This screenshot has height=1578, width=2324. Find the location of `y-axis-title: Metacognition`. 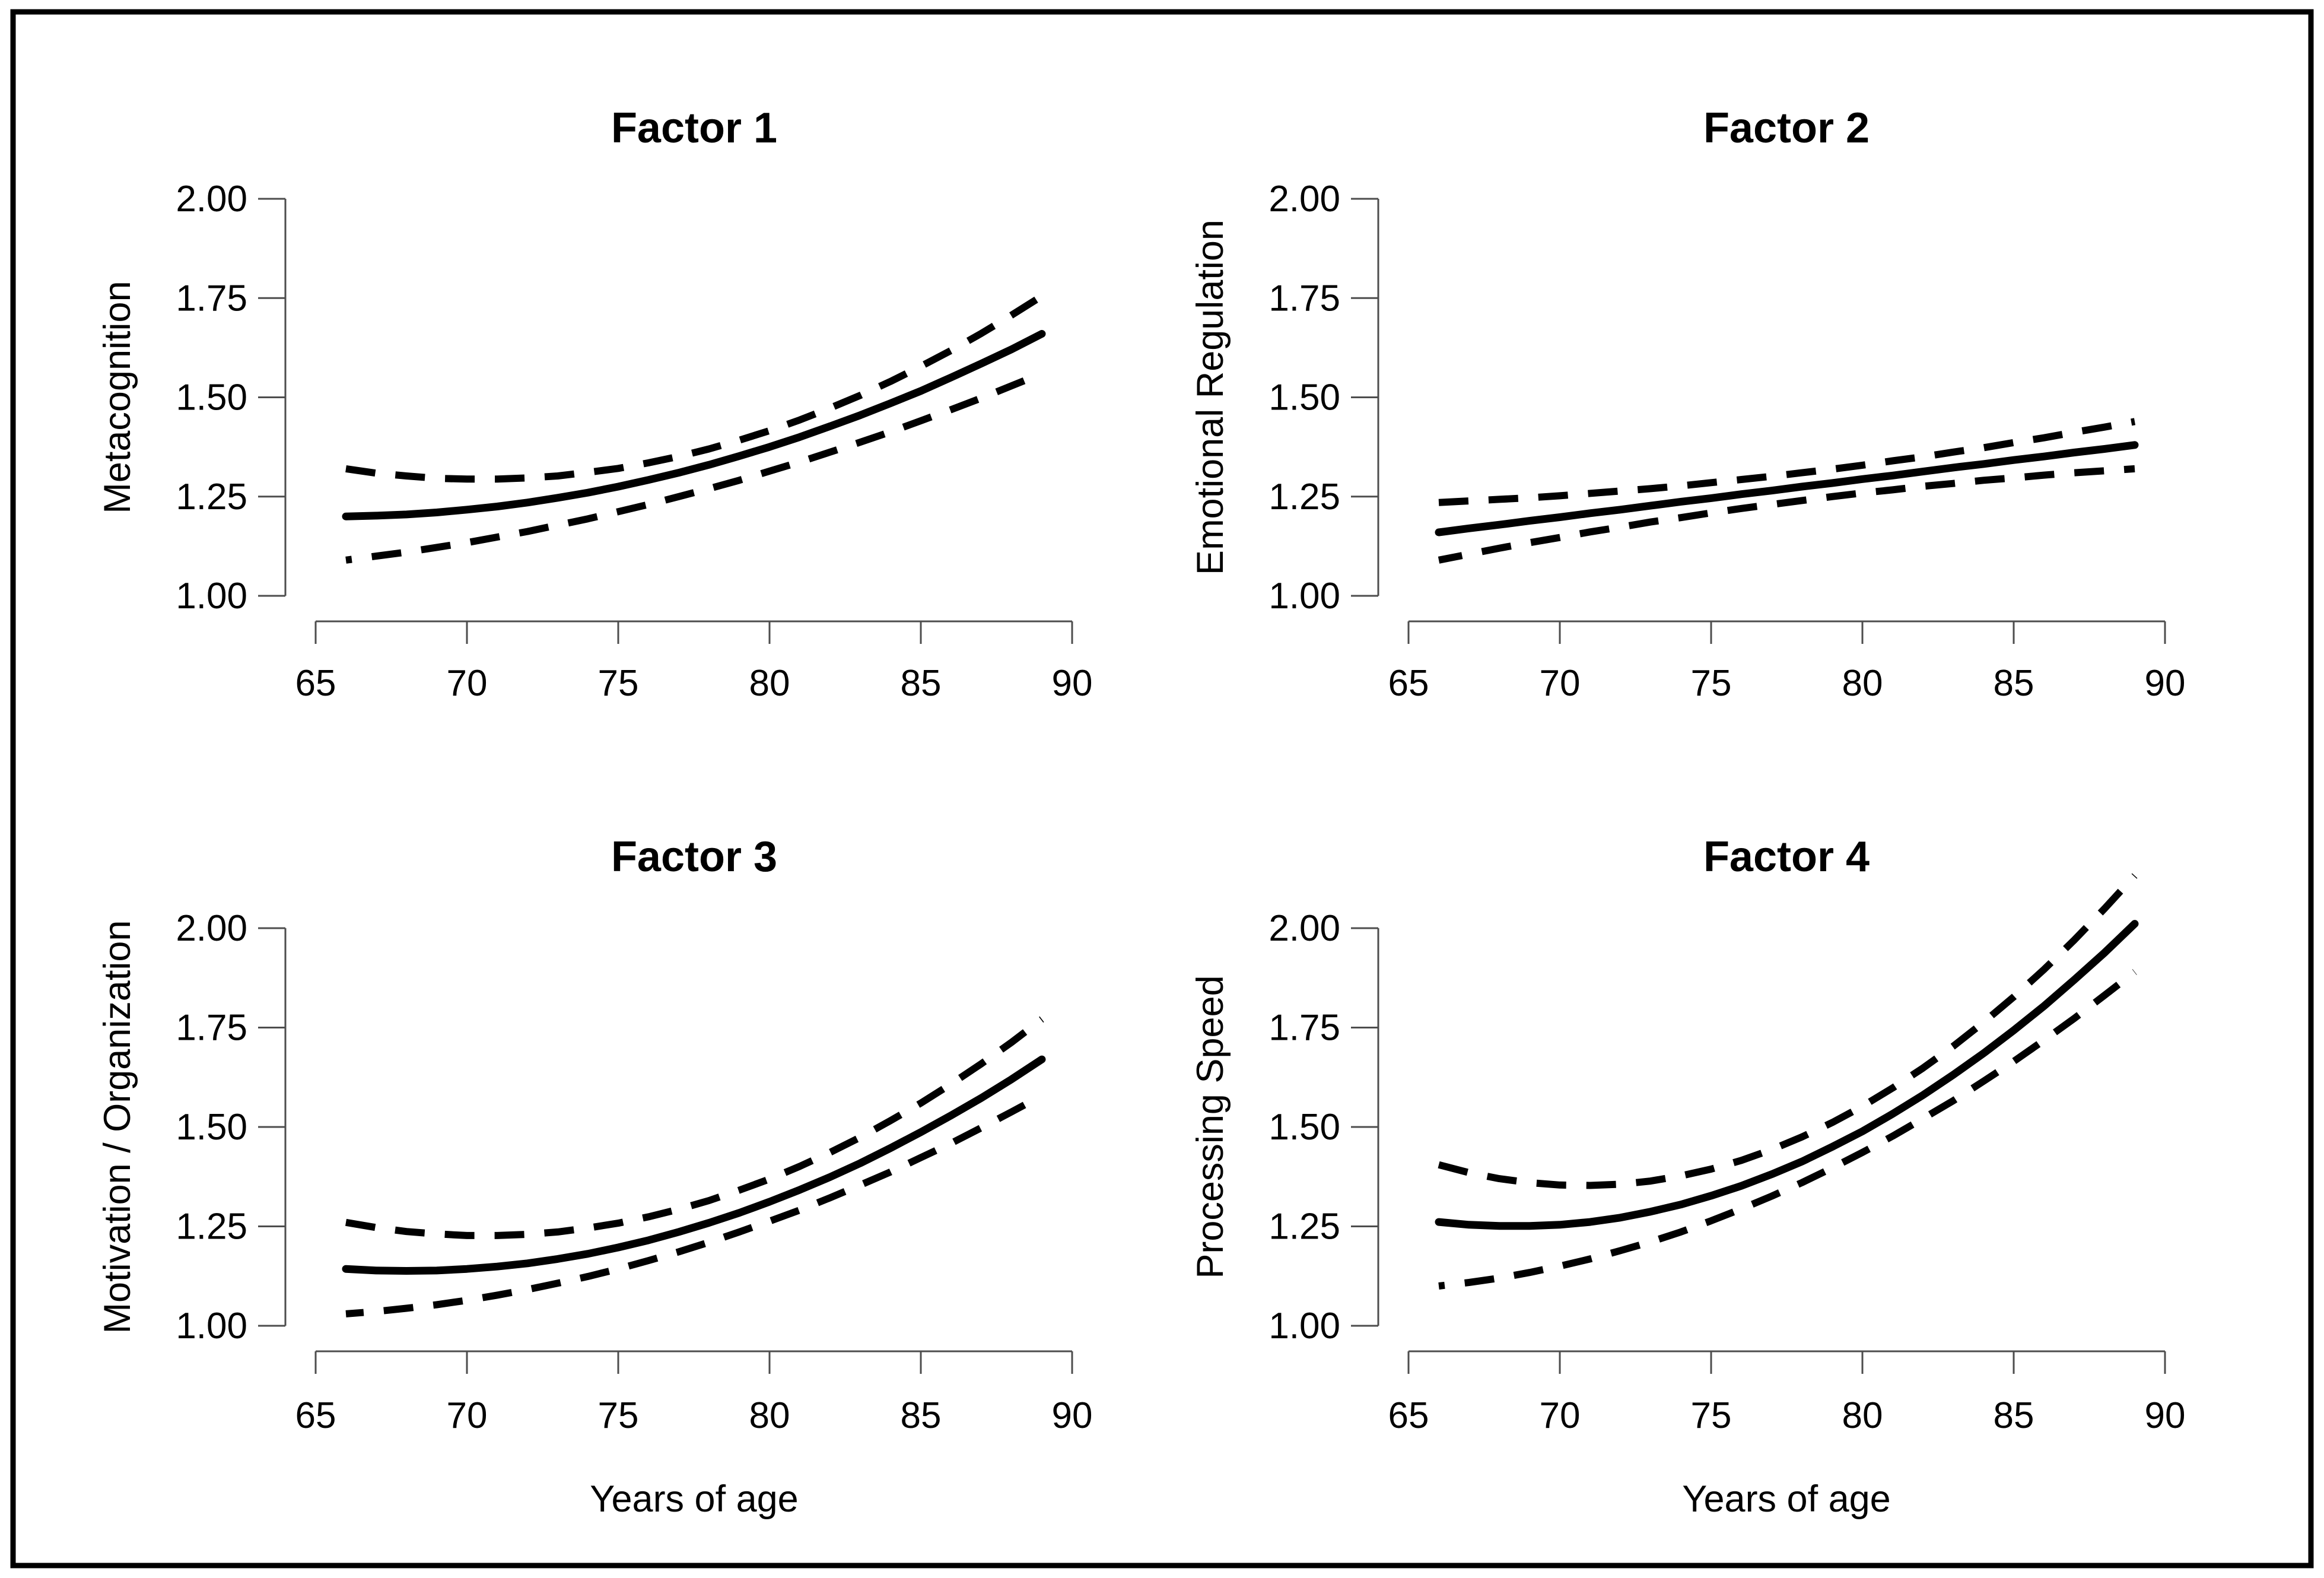

y-axis-title: Metacognition is located at coordinates (117, 397).